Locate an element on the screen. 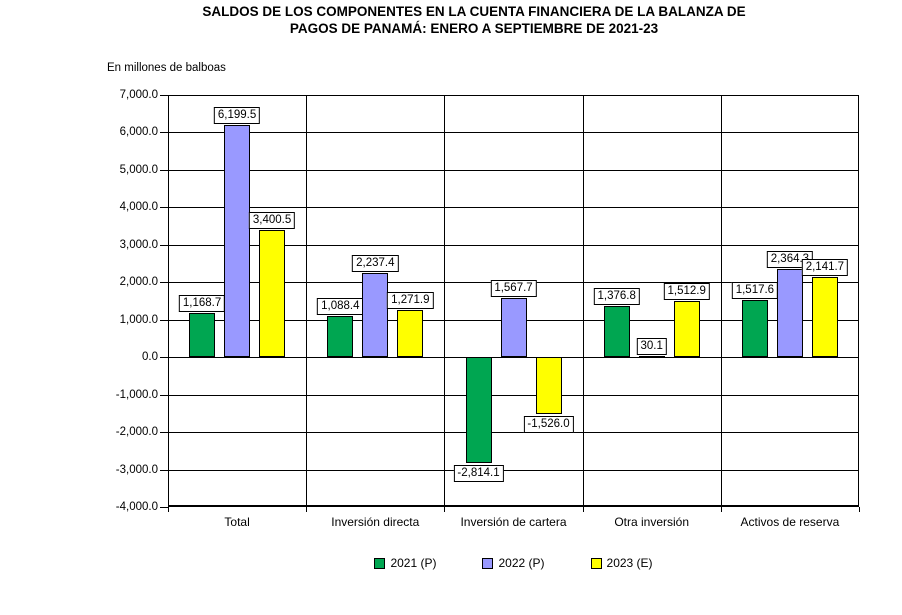 This screenshot has width=902, height=615. bar-2022-p-inversión-de-cartera is located at coordinates (513, 328).